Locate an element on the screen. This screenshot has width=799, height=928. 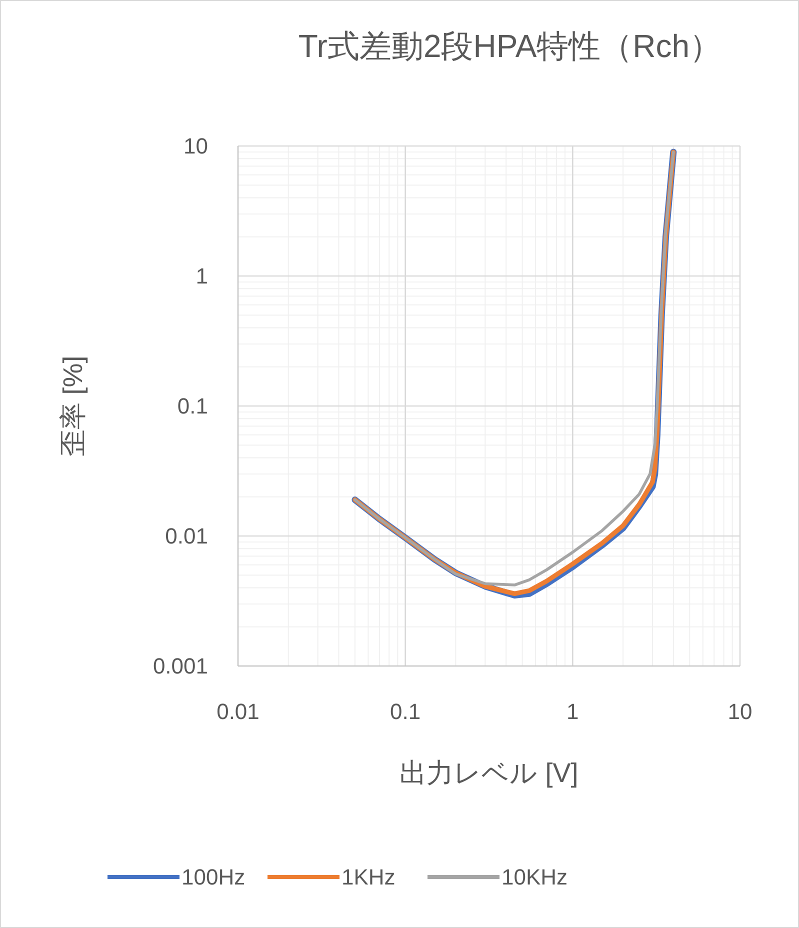
x-tick-label: 1 is located at coordinates (572, 711).